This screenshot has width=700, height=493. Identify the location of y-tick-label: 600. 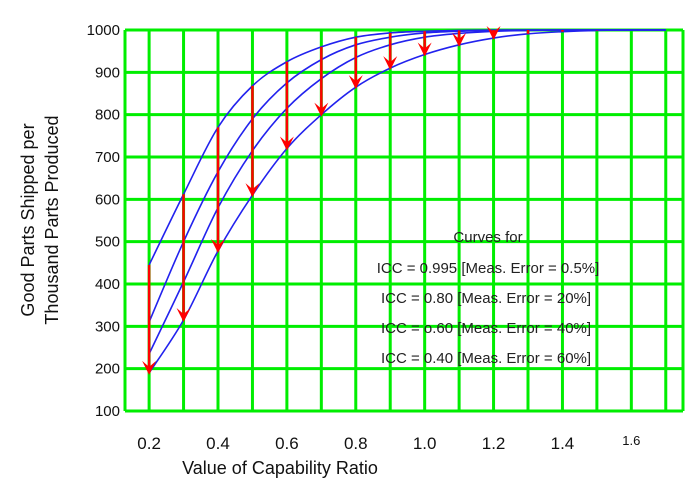
(107, 199).